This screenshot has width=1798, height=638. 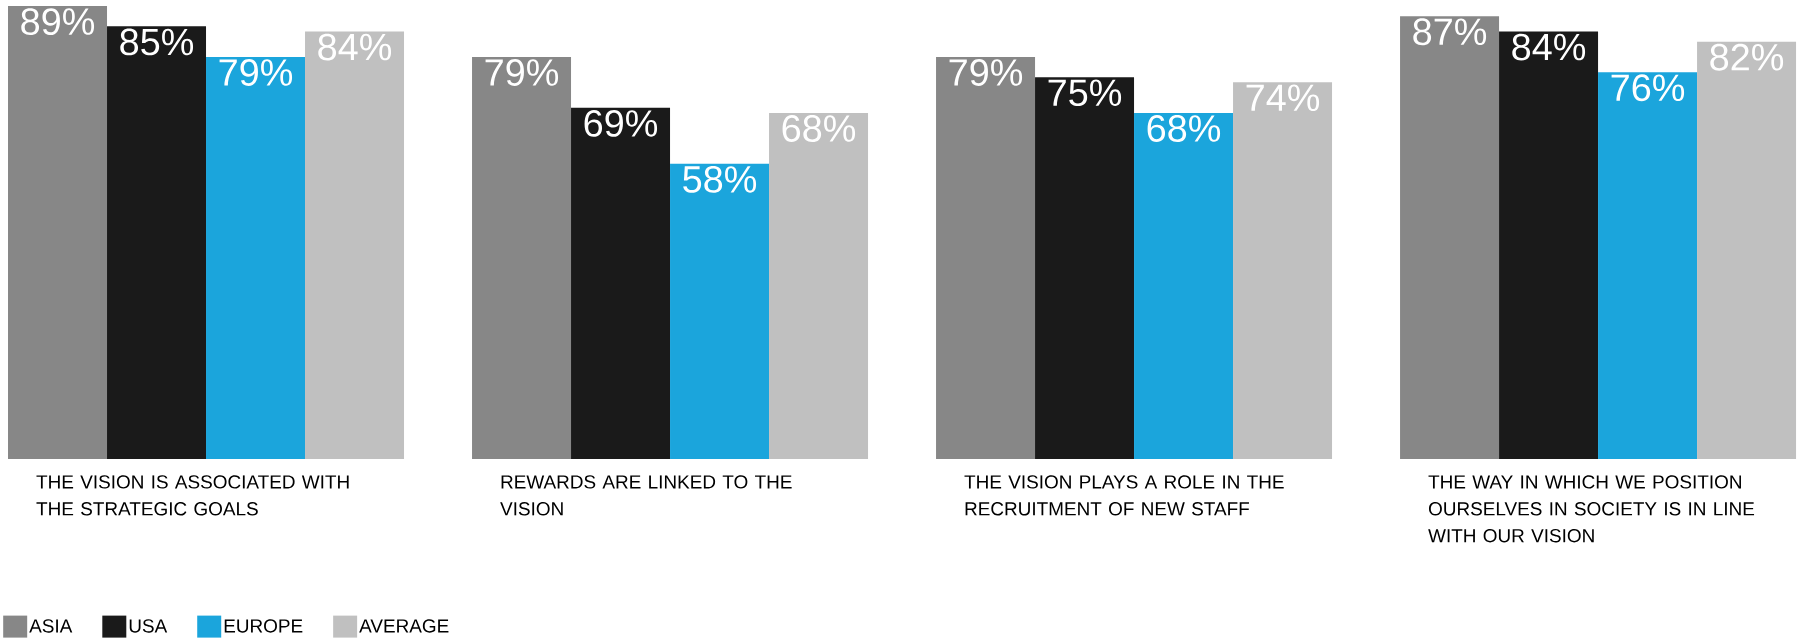 What do you see at coordinates (1124, 495) in the screenshot?
I see `x-tick-label: THE VISION PLAYS A ROLE IN THE RECRUITMENT OF NEW STAFF` at bounding box center [1124, 495].